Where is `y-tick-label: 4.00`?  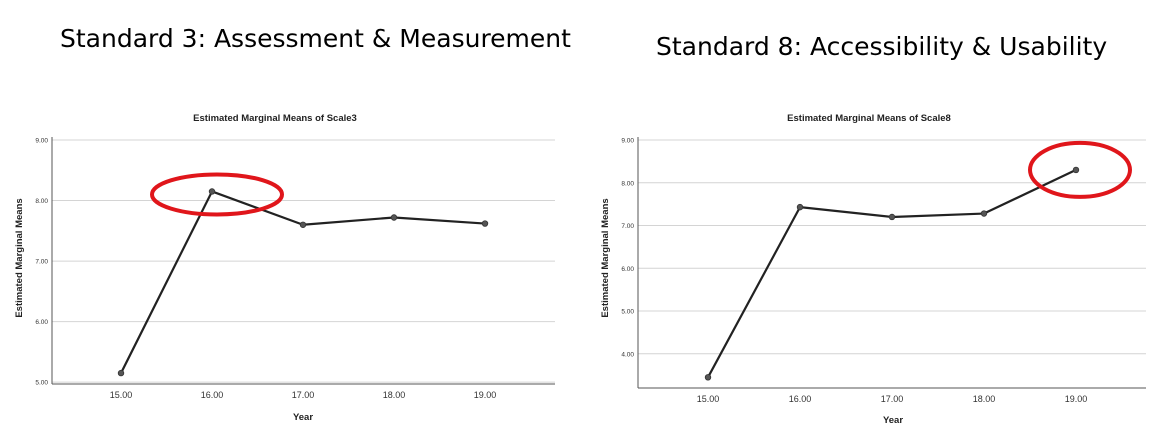
y-tick-label: 4.00 is located at coordinates (627, 354).